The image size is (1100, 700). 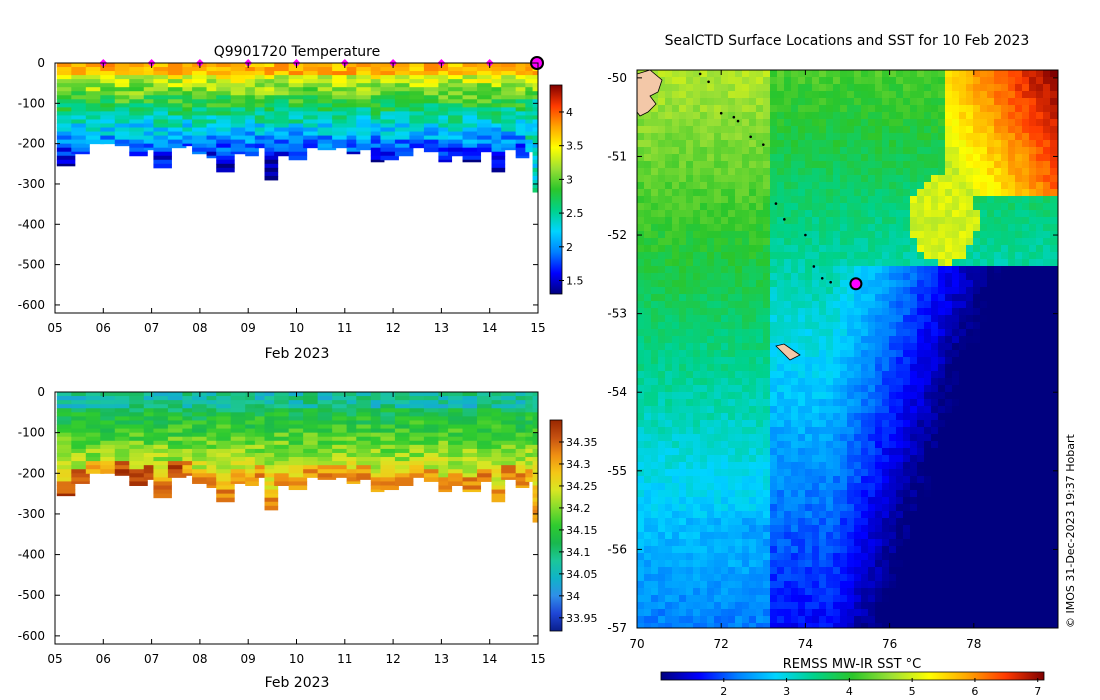 What do you see at coordinates (569, 179) in the screenshot?
I see `colorbar-tick-label: 3` at bounding box center [569, 179].